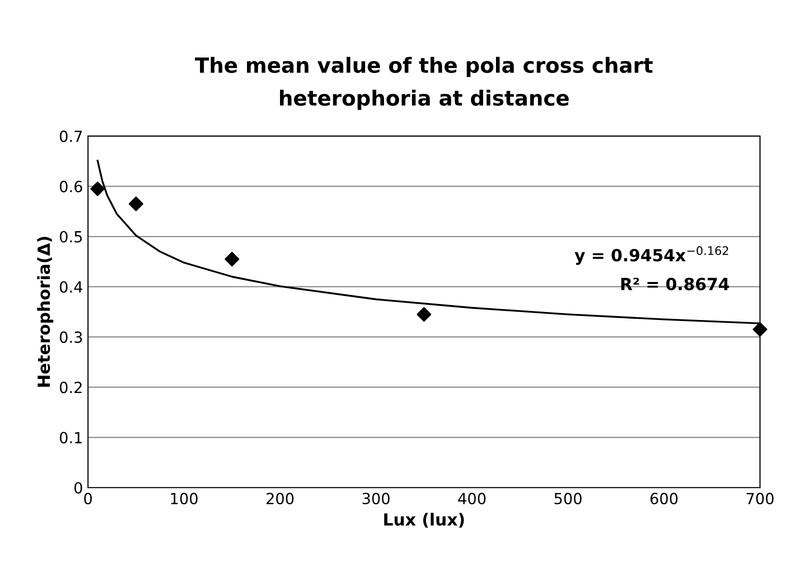 The width and height of the screenshot is (800, 567). I want to click on x-tick-label: 200, so click(280, 498).